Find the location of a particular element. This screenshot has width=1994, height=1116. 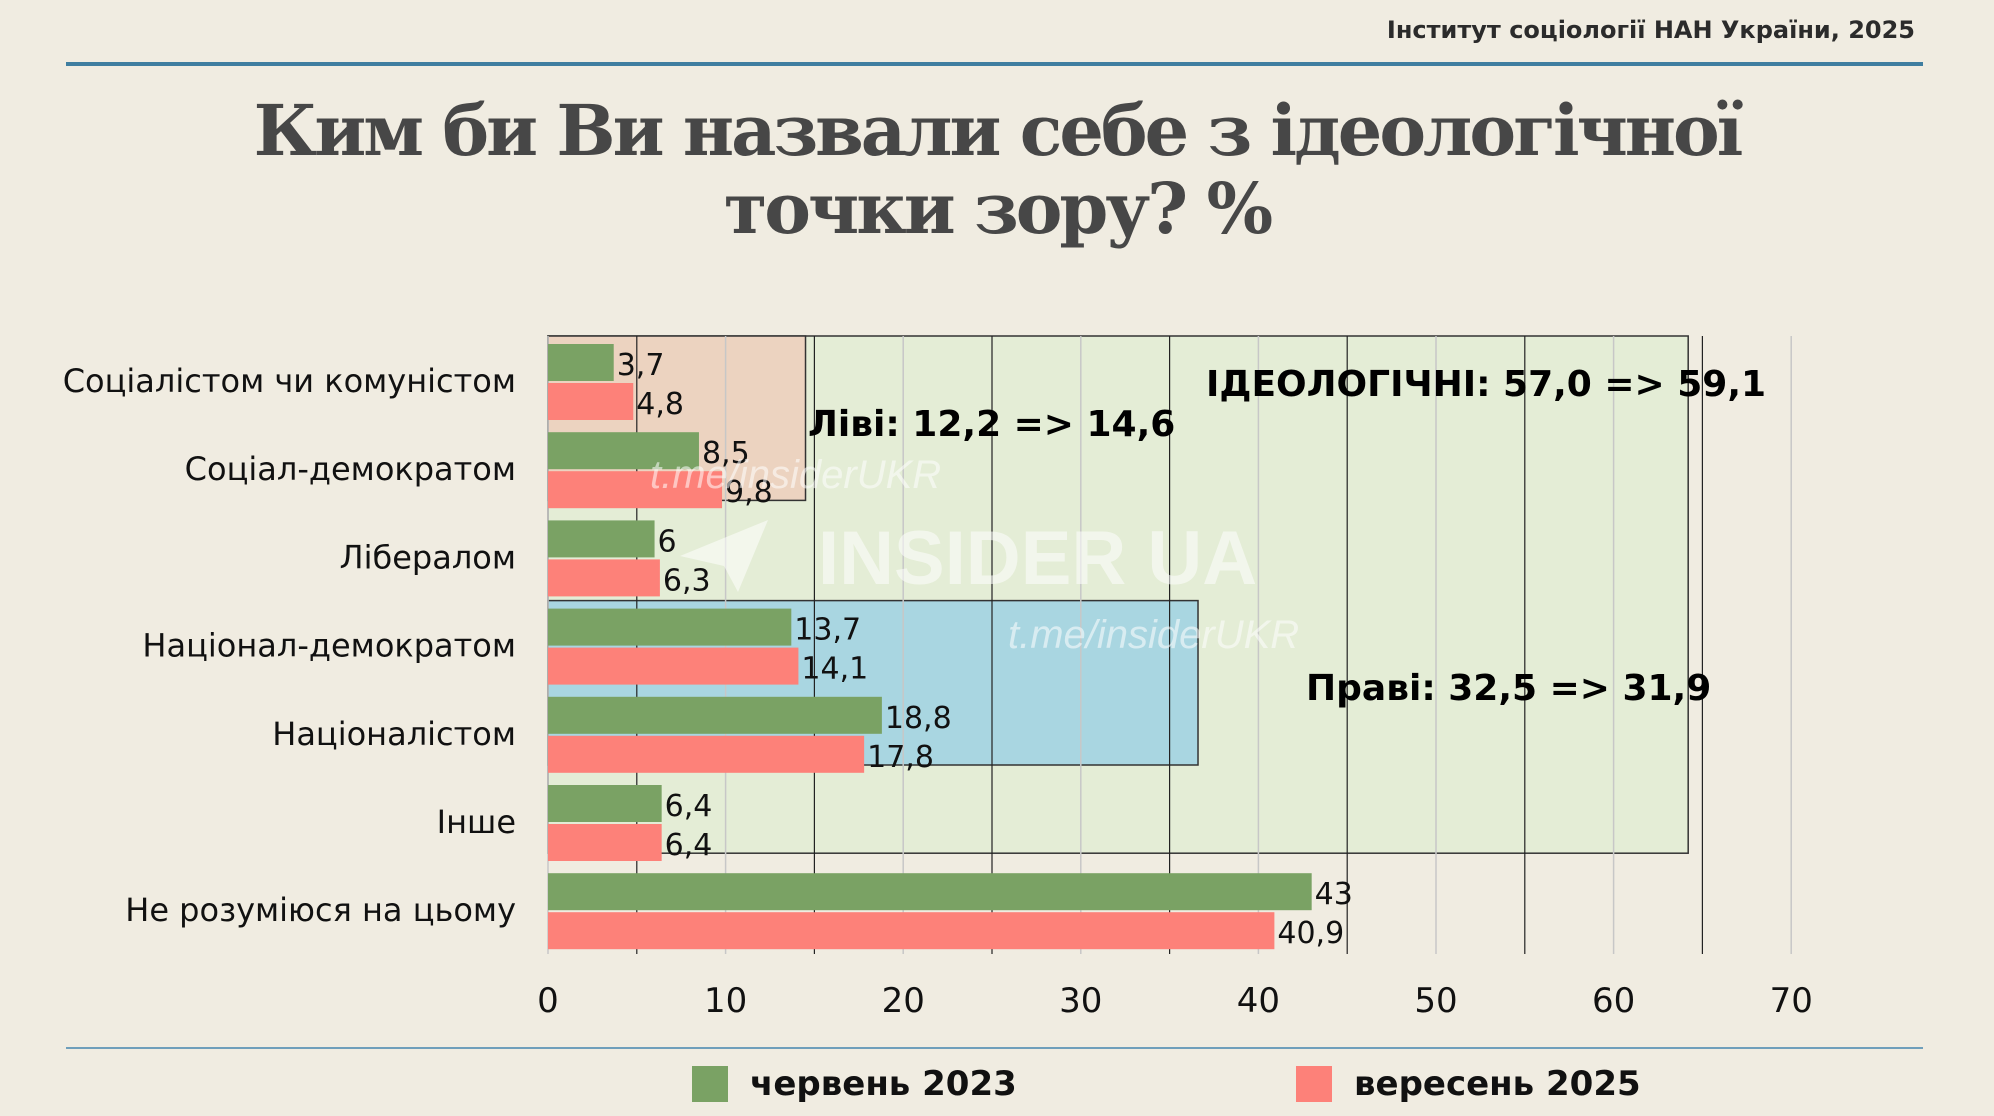

source-label: Інститут соціології НАН України, 2025 is located at coordinates (1650, 30).